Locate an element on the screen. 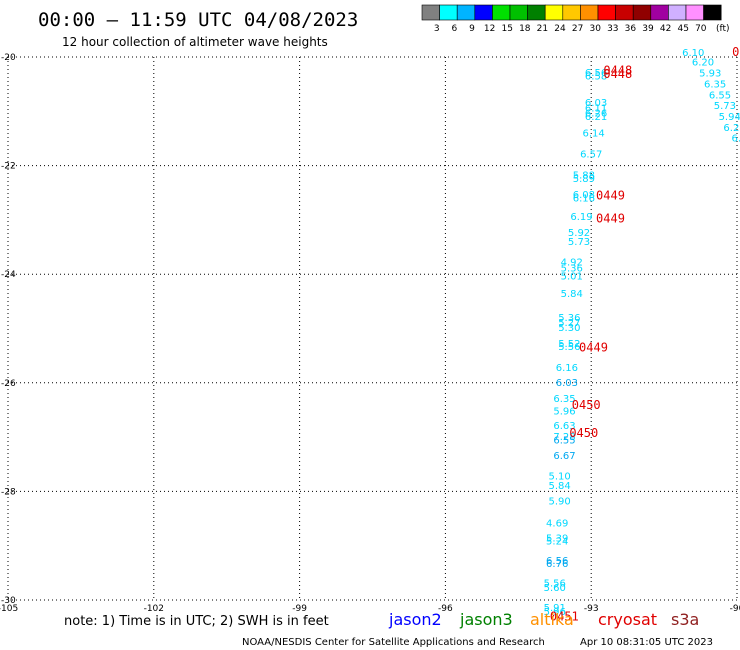 This screenshot has width=740, height=650. swh-value-label: 5.36 is located at coordinates (569, 318).